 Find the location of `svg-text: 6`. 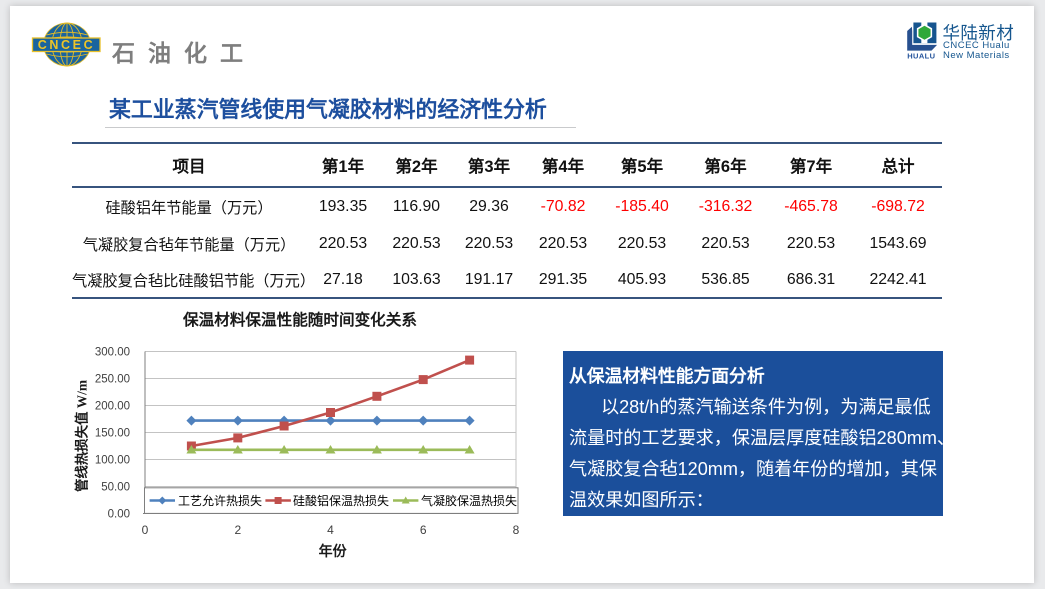

svg-text: 6 is located at coordinates (423, 530).